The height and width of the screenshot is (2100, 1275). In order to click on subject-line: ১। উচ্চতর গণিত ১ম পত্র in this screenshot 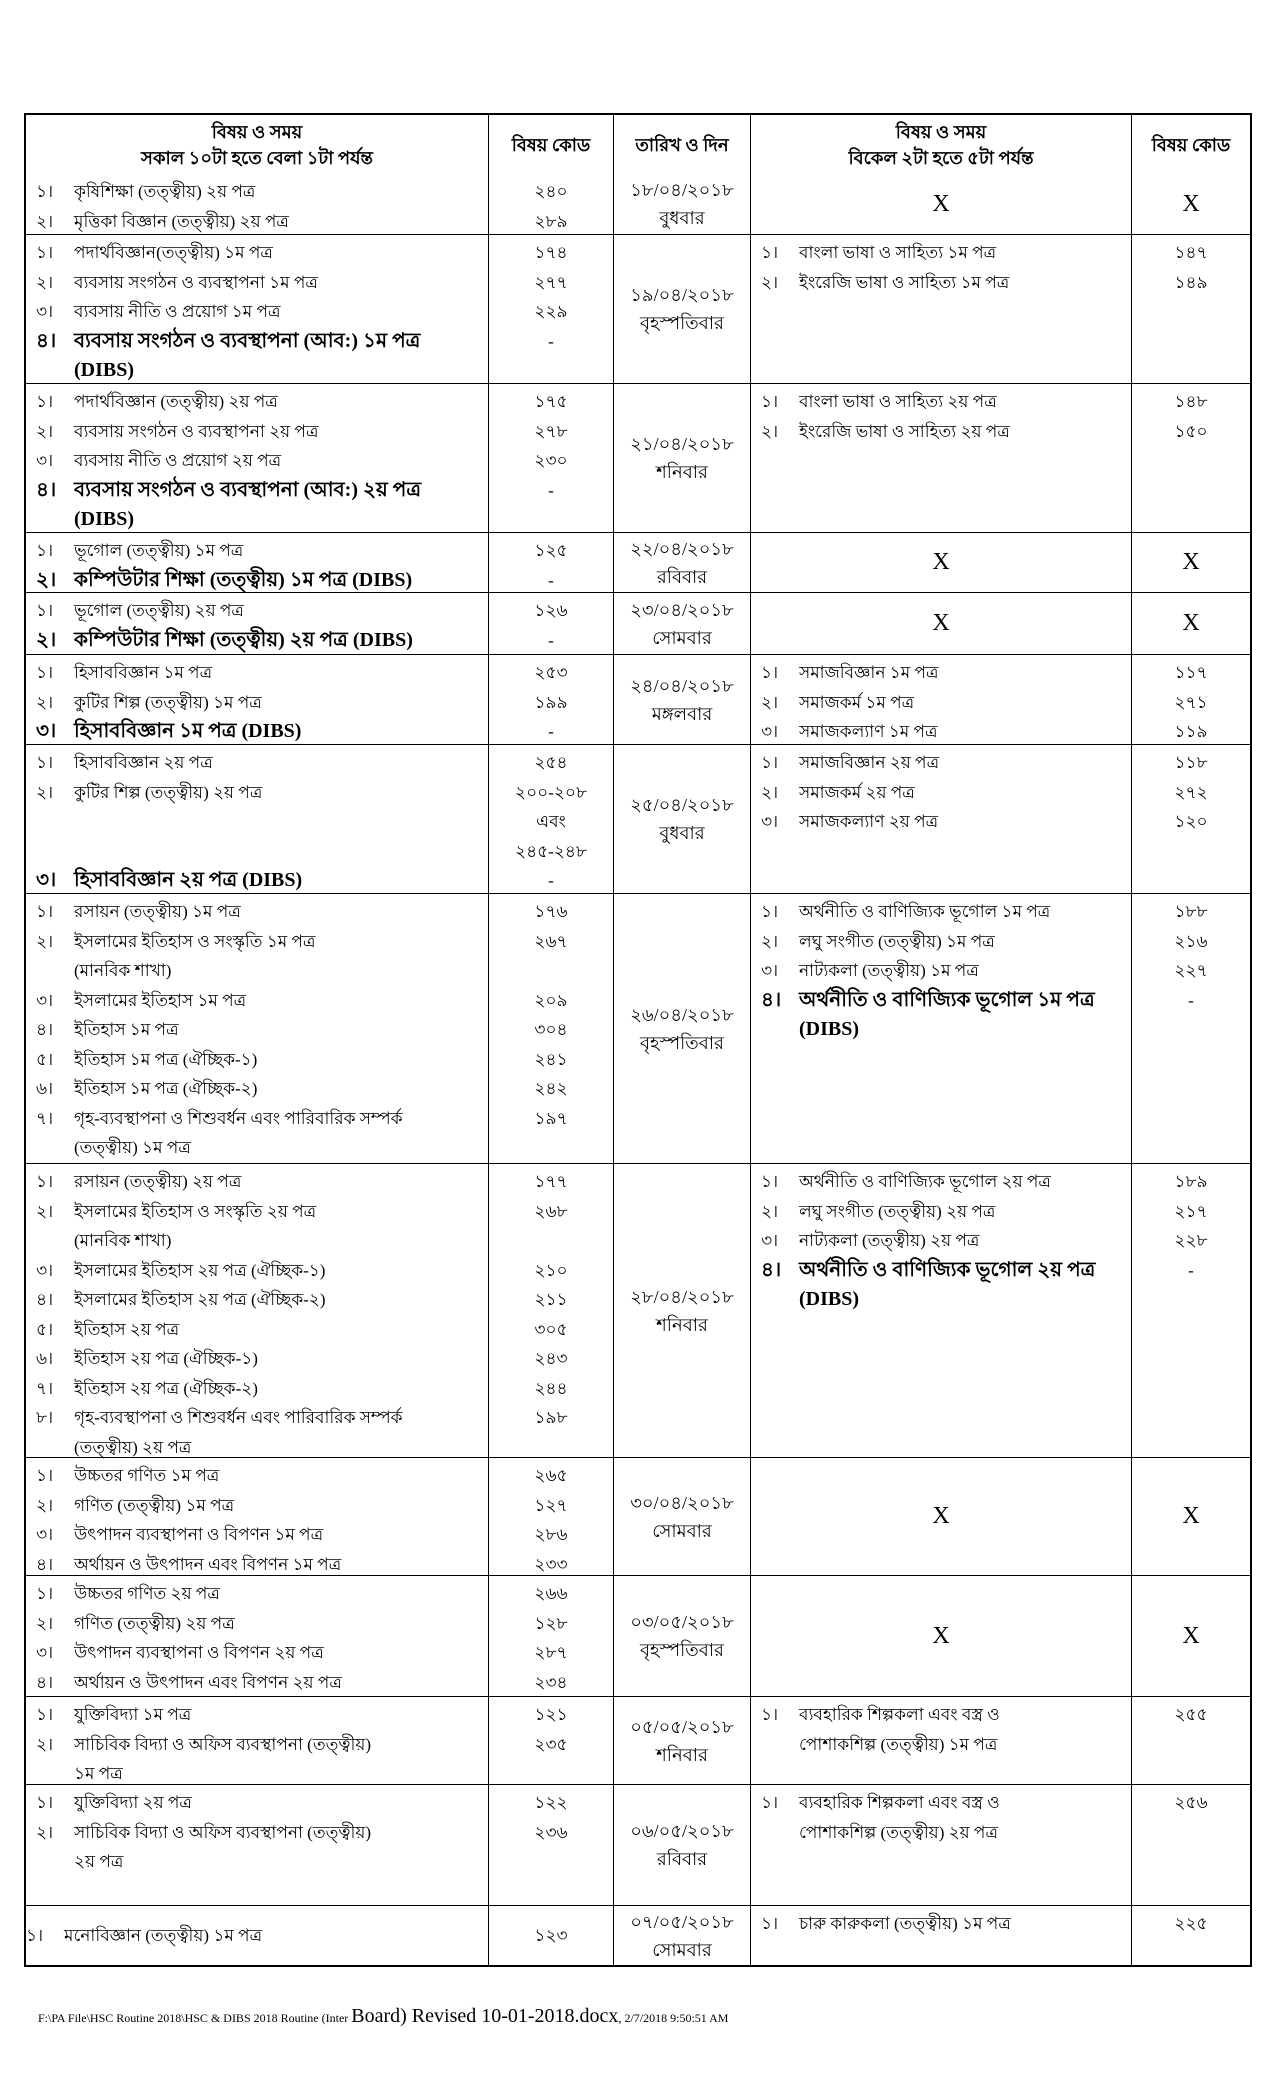, I will do `click(262, 1476)`.